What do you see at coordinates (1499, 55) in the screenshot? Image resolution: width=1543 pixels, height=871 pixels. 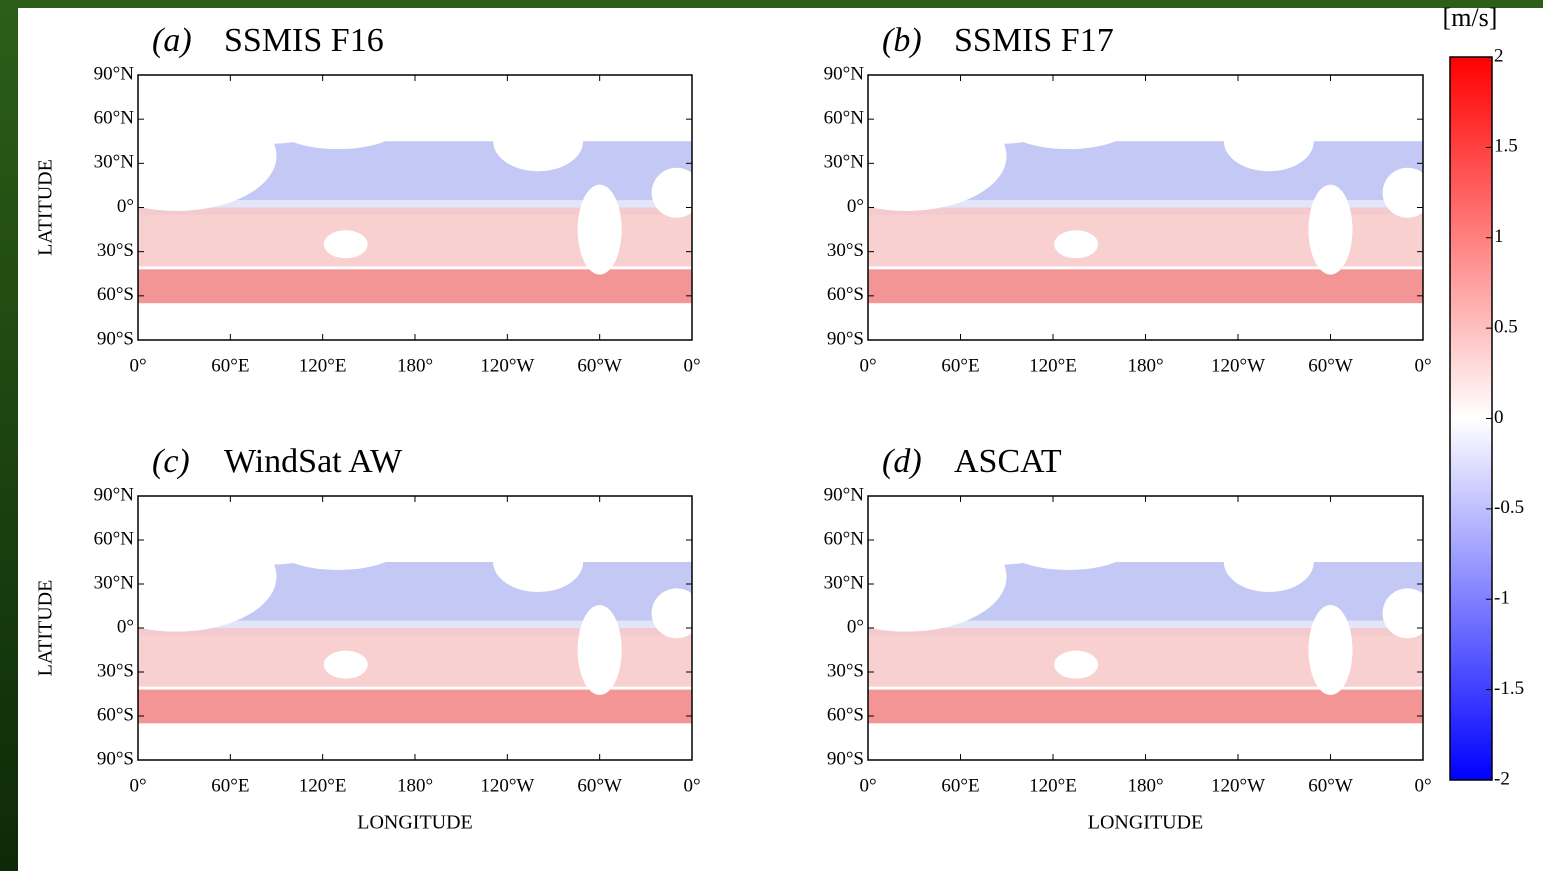 I see `colorbar-tick-label: 2` at bounding box center [1499, 55].